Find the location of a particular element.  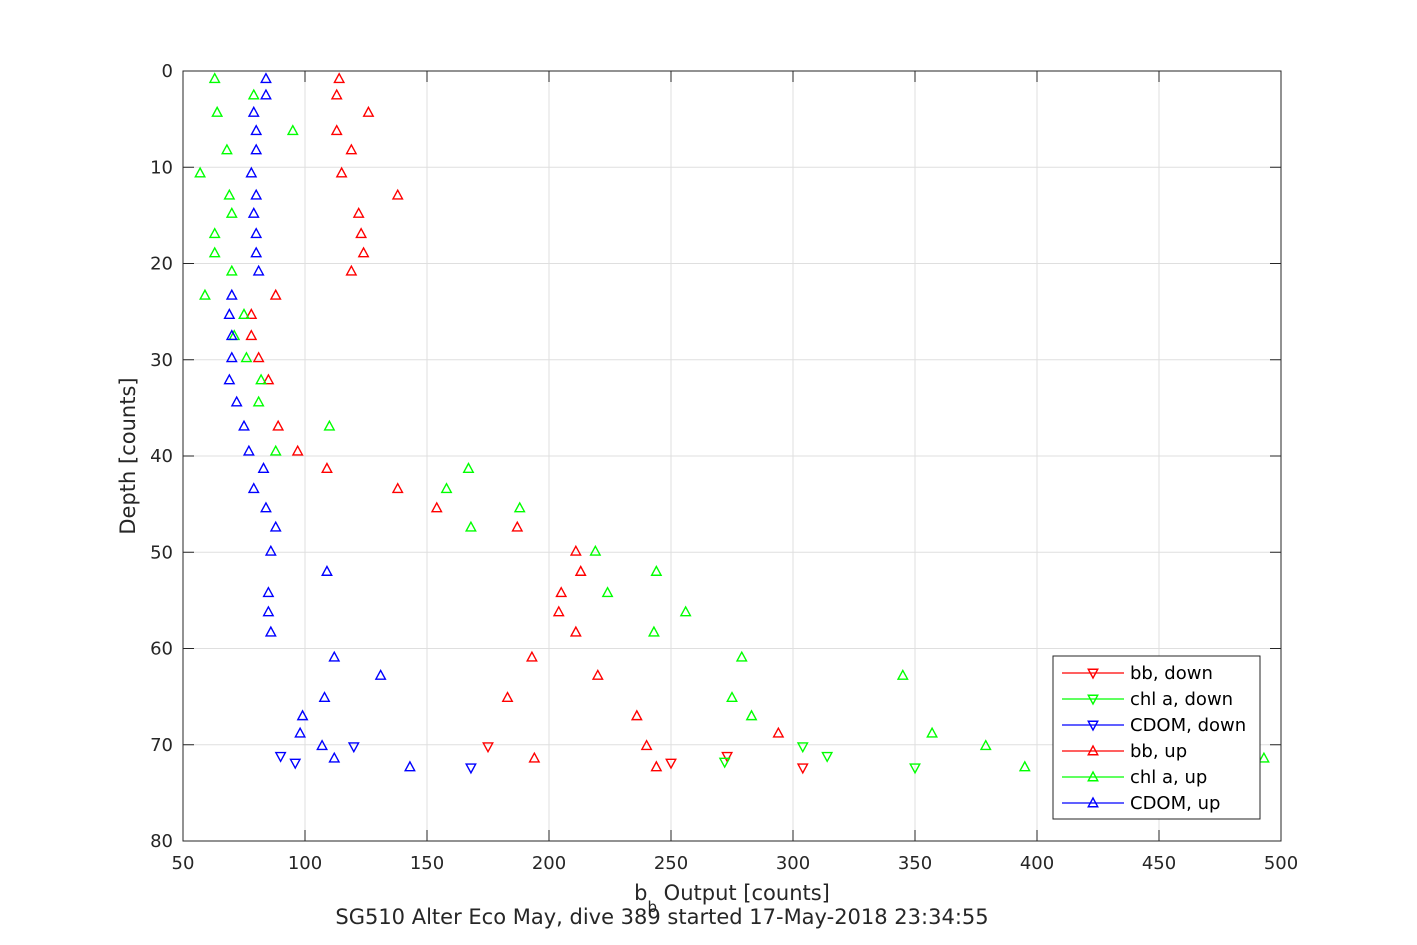

x-tick-label: 200 is located at coordinates (549, 863).